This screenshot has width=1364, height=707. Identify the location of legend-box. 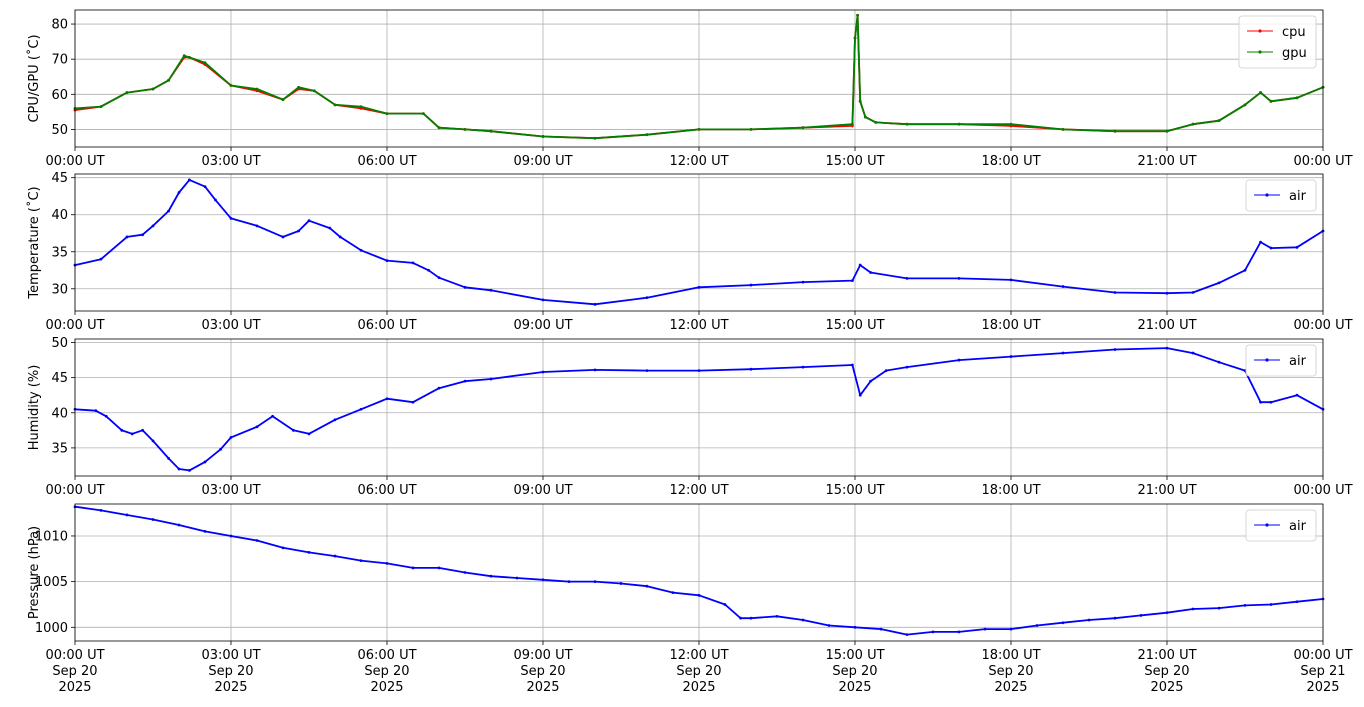
(1277, 42).